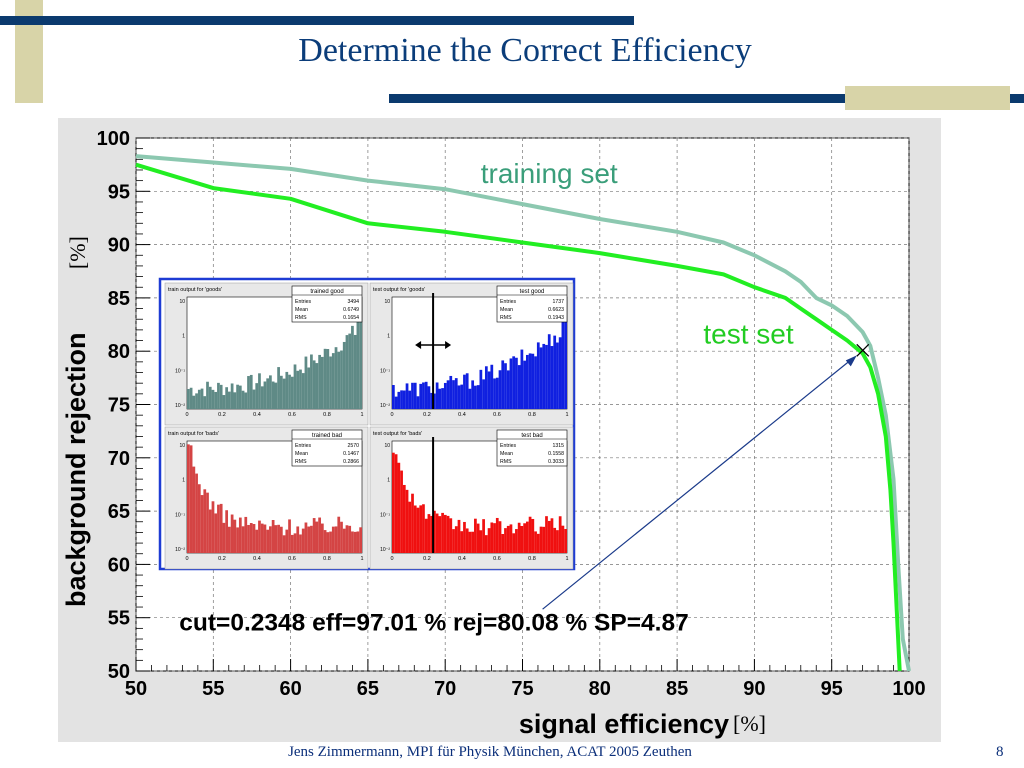 This screenshot has width=1024, height=768. I want to click on y-tick-label: 90, so click(119, 246).